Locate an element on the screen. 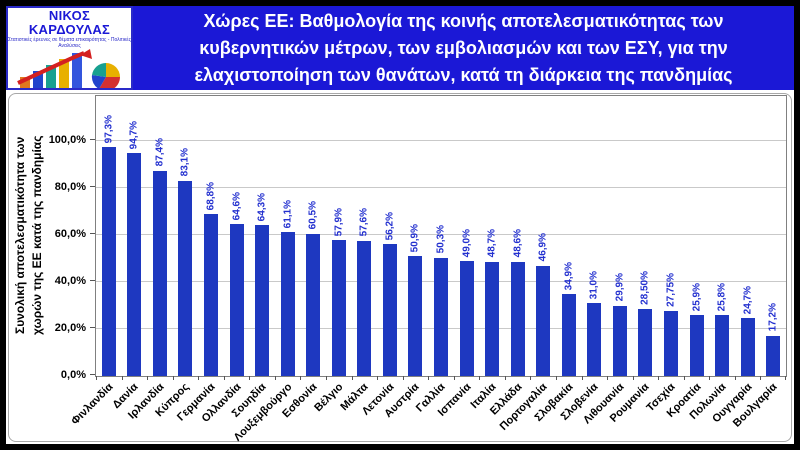  bar-value-label: 83,1% is located at coordinates (185, 162).